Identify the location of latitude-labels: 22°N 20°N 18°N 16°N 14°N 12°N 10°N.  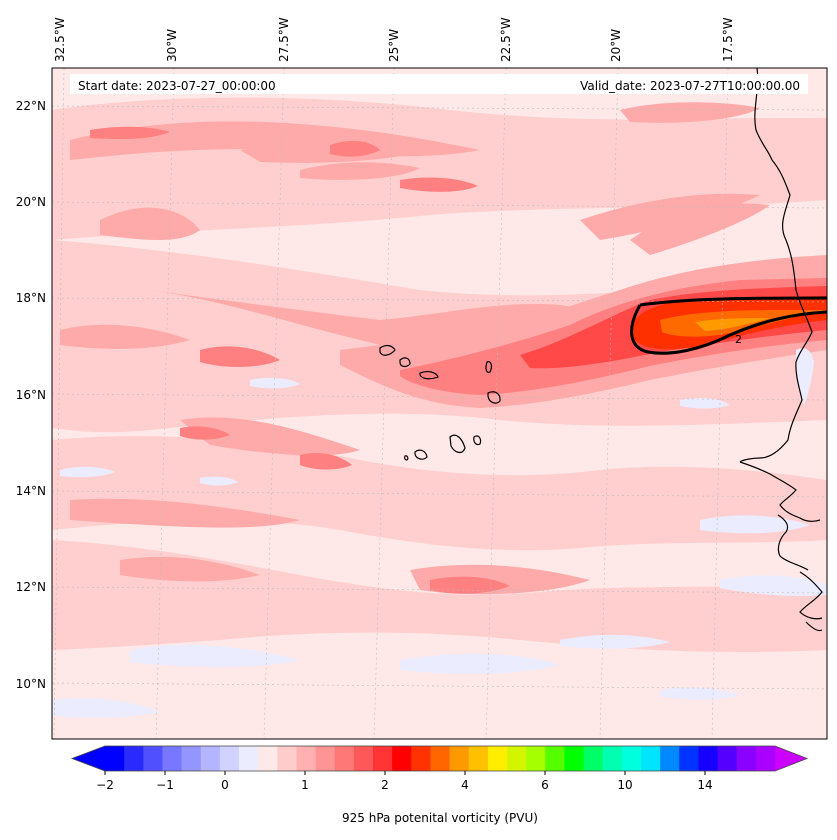
(31, 395).